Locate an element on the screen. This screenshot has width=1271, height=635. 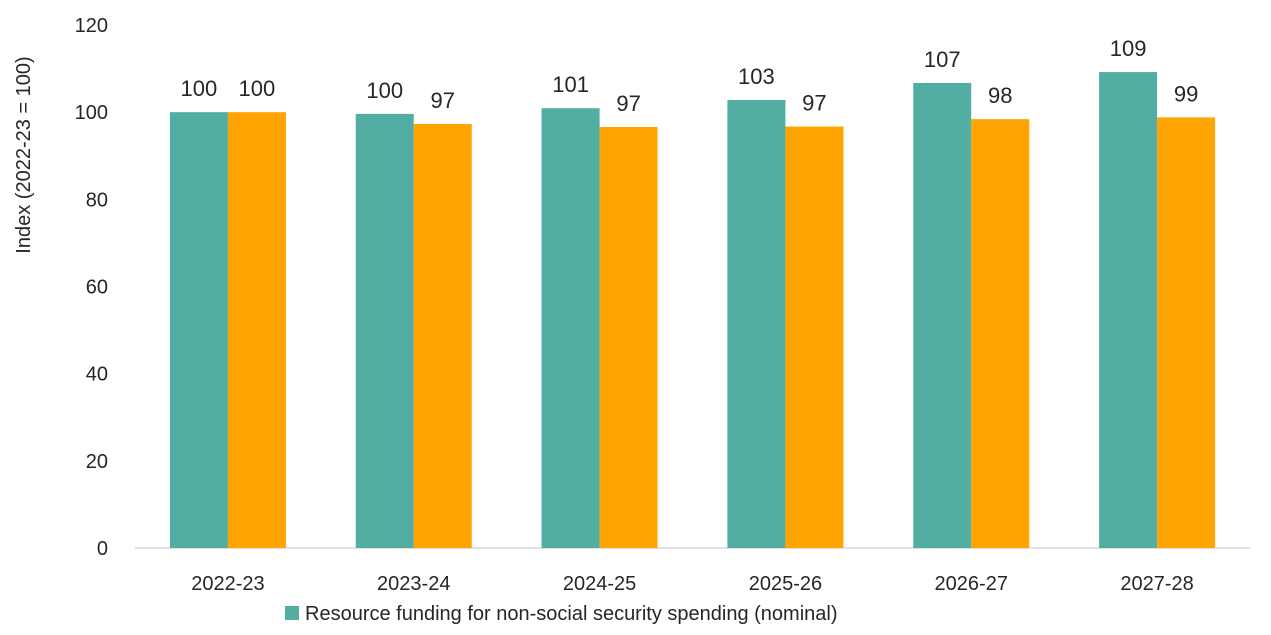
y-tick-label: 120 is located at coordinates (91, 26).